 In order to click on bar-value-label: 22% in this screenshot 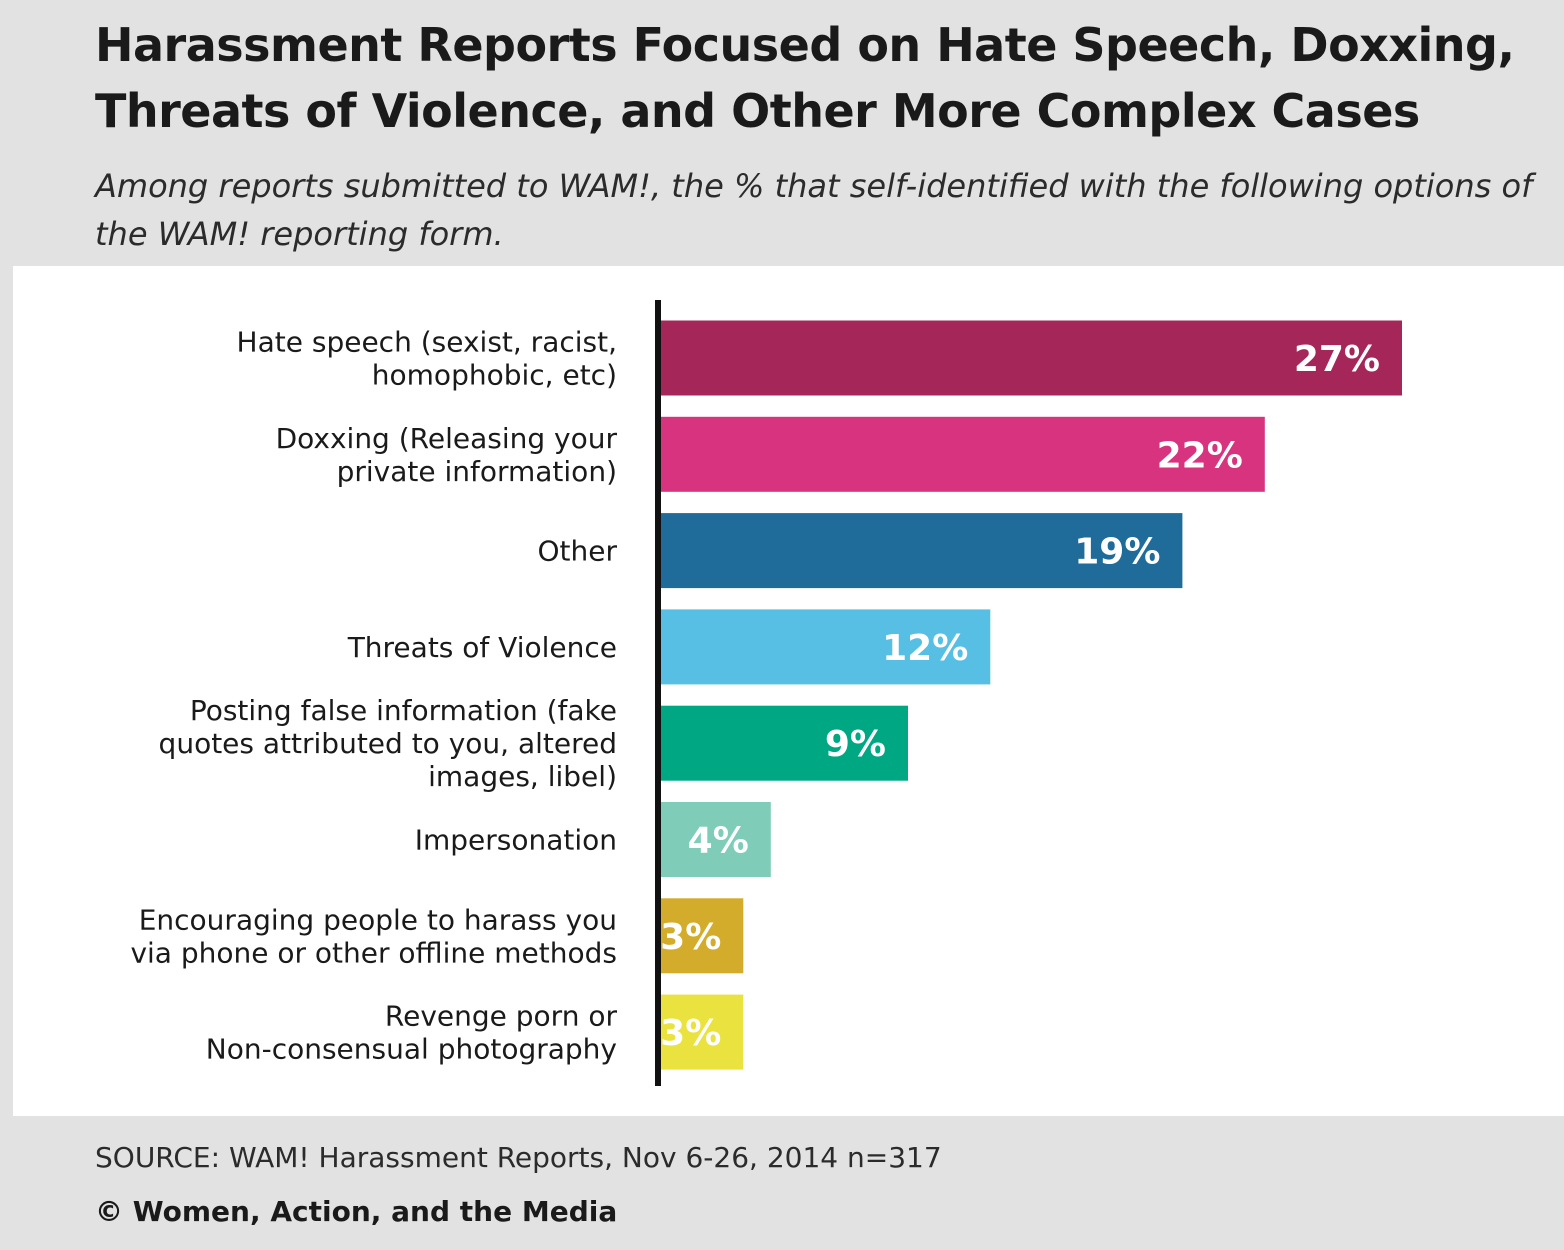, I will do `click(1200, 455)`.